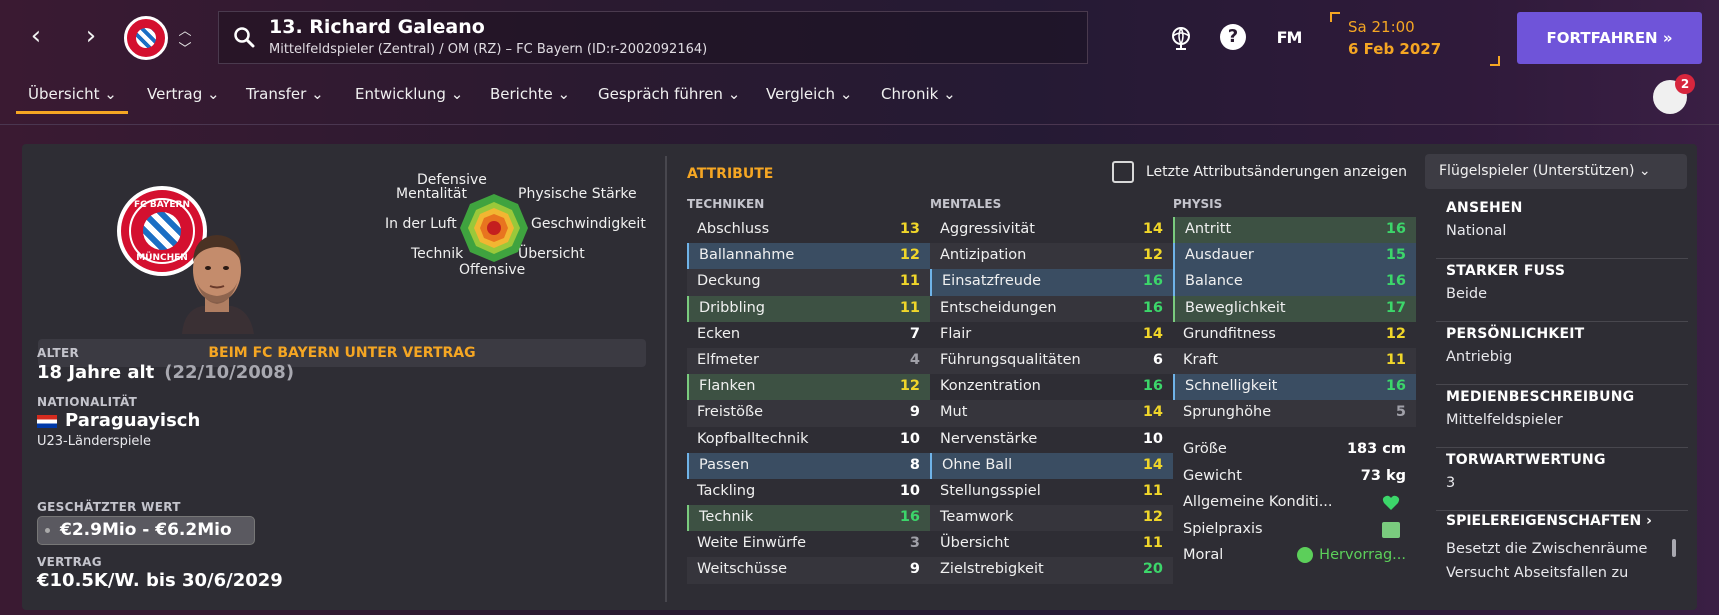 The width and height of the screenshot is (1719, 615). What do you see at coordinates (1051, 230) in the screenshot?
I see `attribute-row: Aggressivität 14` at bounding box center [1051, 230].